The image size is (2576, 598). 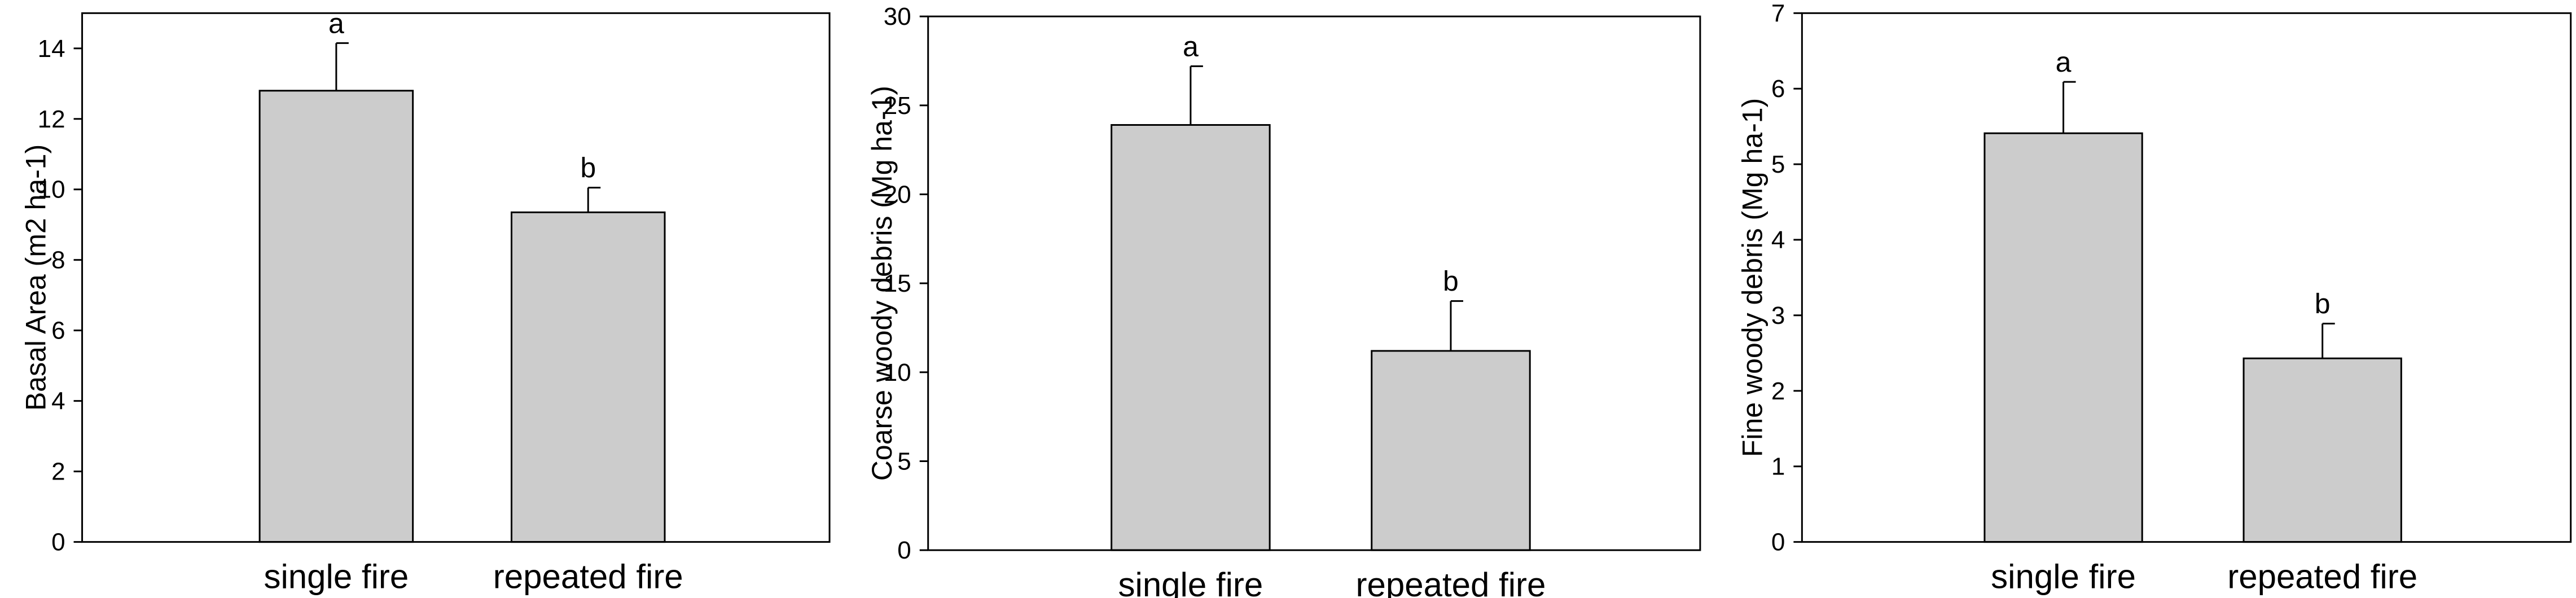 I want to click on y-tick-label: 12, so click(x=51, y=119).